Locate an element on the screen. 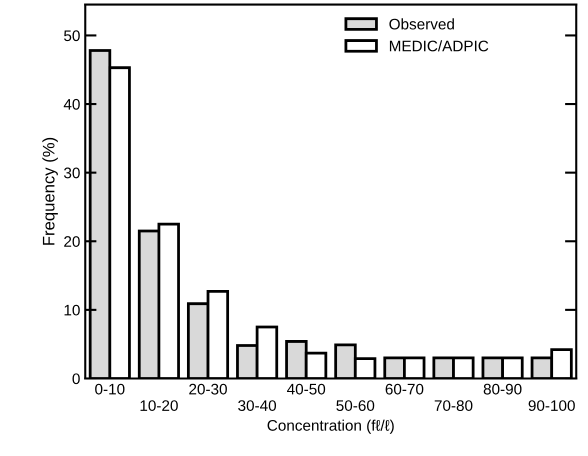  y-axis-title: Frequency (%) is located at coordinates (50, 191).